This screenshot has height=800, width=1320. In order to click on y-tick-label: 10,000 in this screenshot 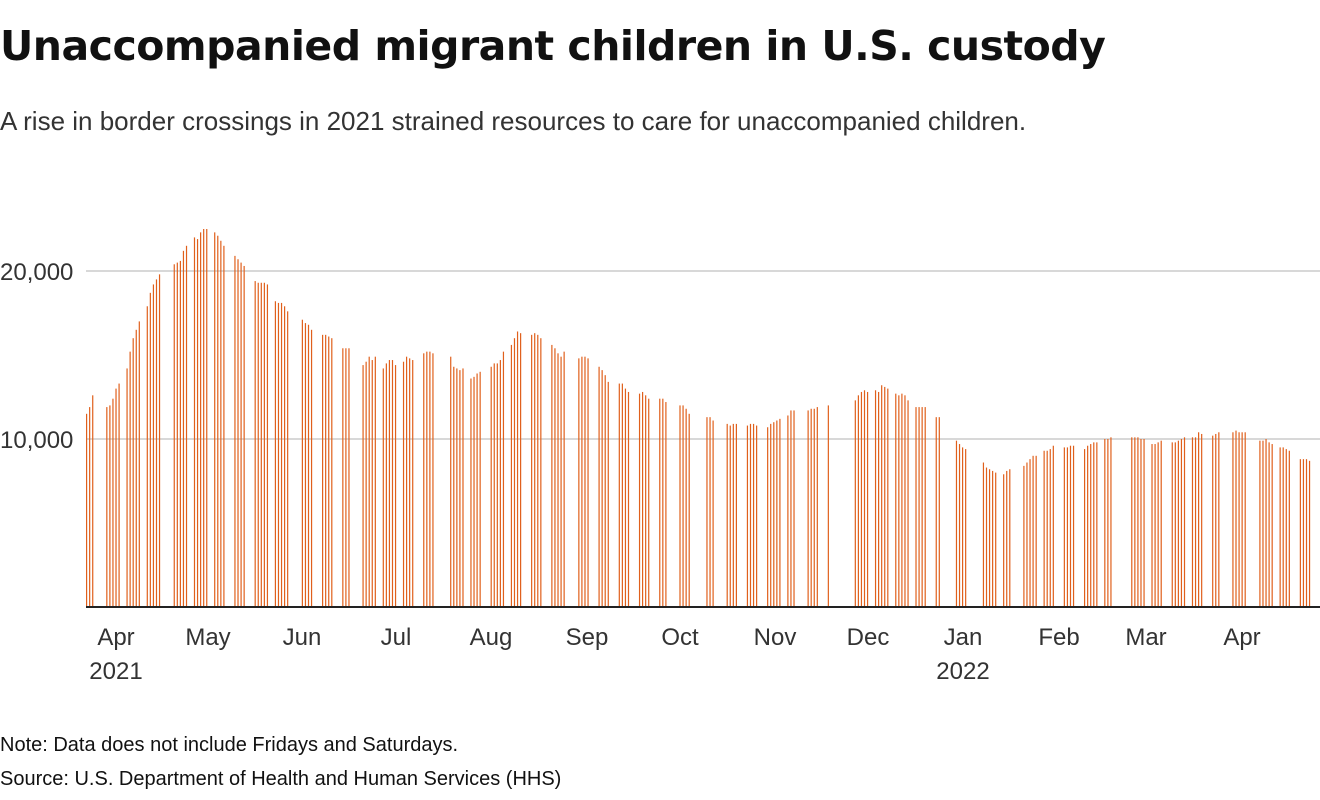, I will do `click(36, 440)`.